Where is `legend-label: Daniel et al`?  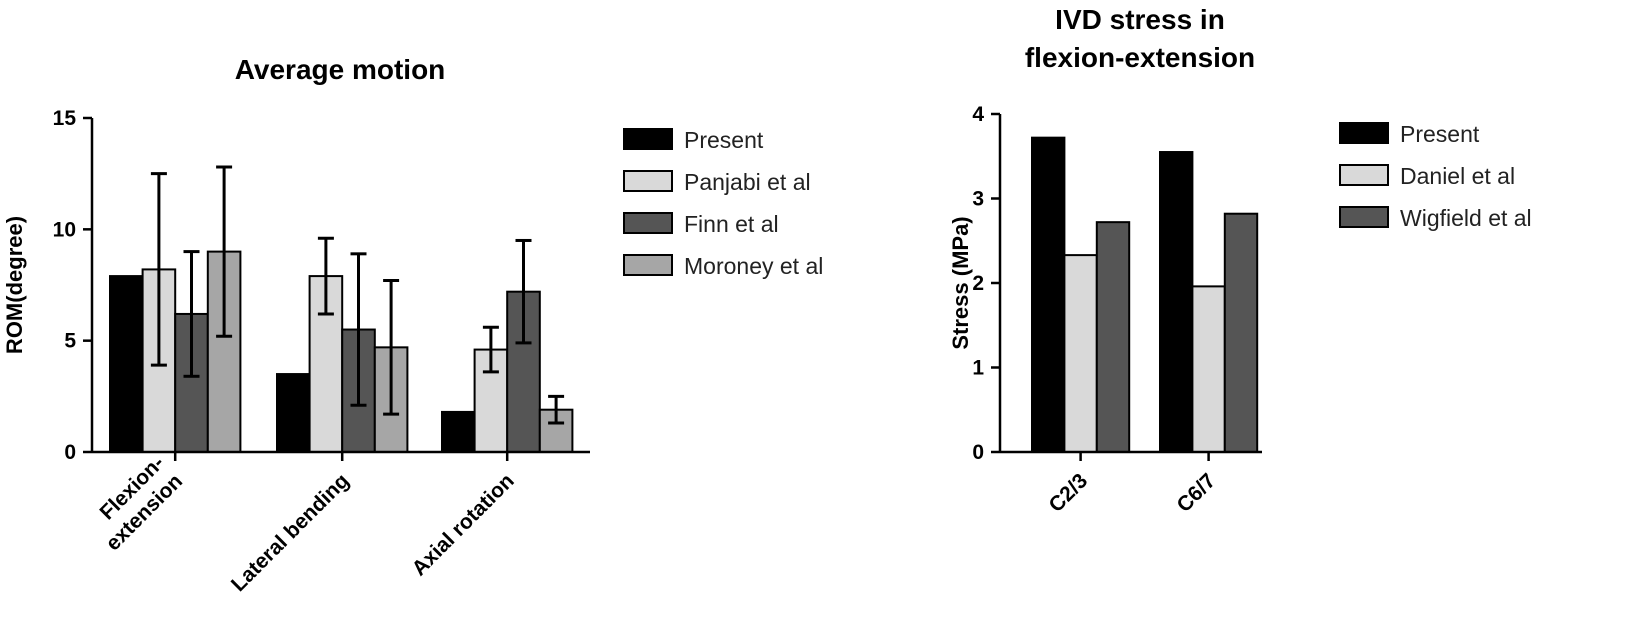 legend-label: Daniel et al is located at coordinates (1457, 176).